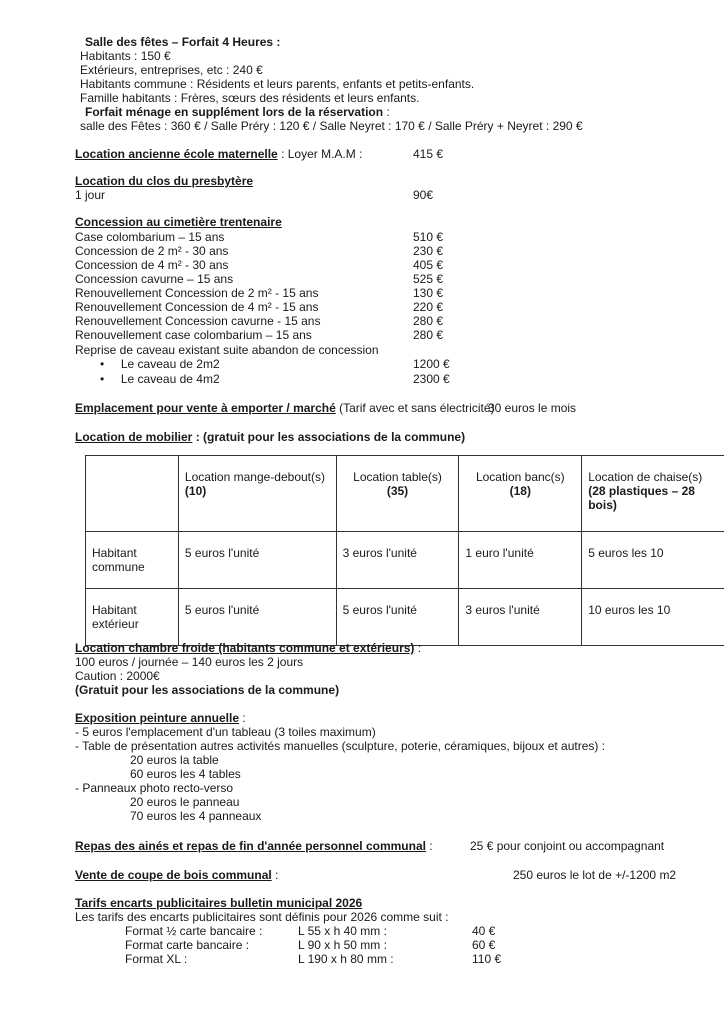  Describe the element at coordinates (152, 265) in the screenshot. I see `concession-label: Concession de 4 m² - 30 ans` at that location.